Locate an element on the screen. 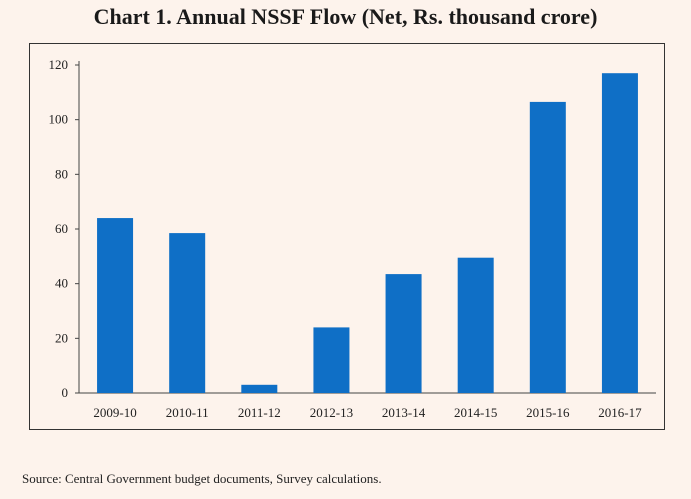  y-tick-label: 0 is located at coordinates (65, 392).